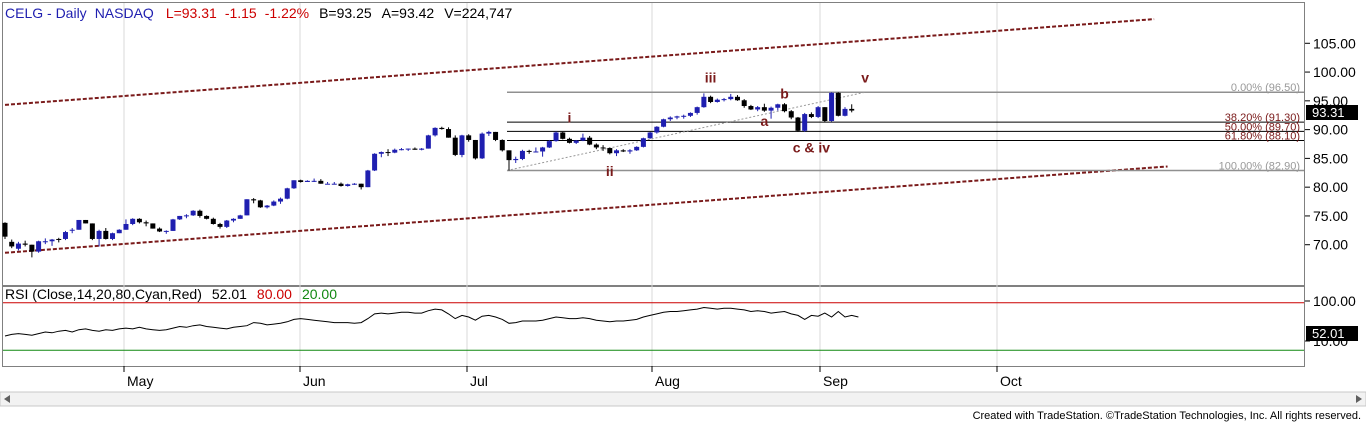  What do you see at coordinates (1262, 118) in the screenshot?
I see `fib-level-label: 38.20% (91.30)` at bounding box center [1262, 118].